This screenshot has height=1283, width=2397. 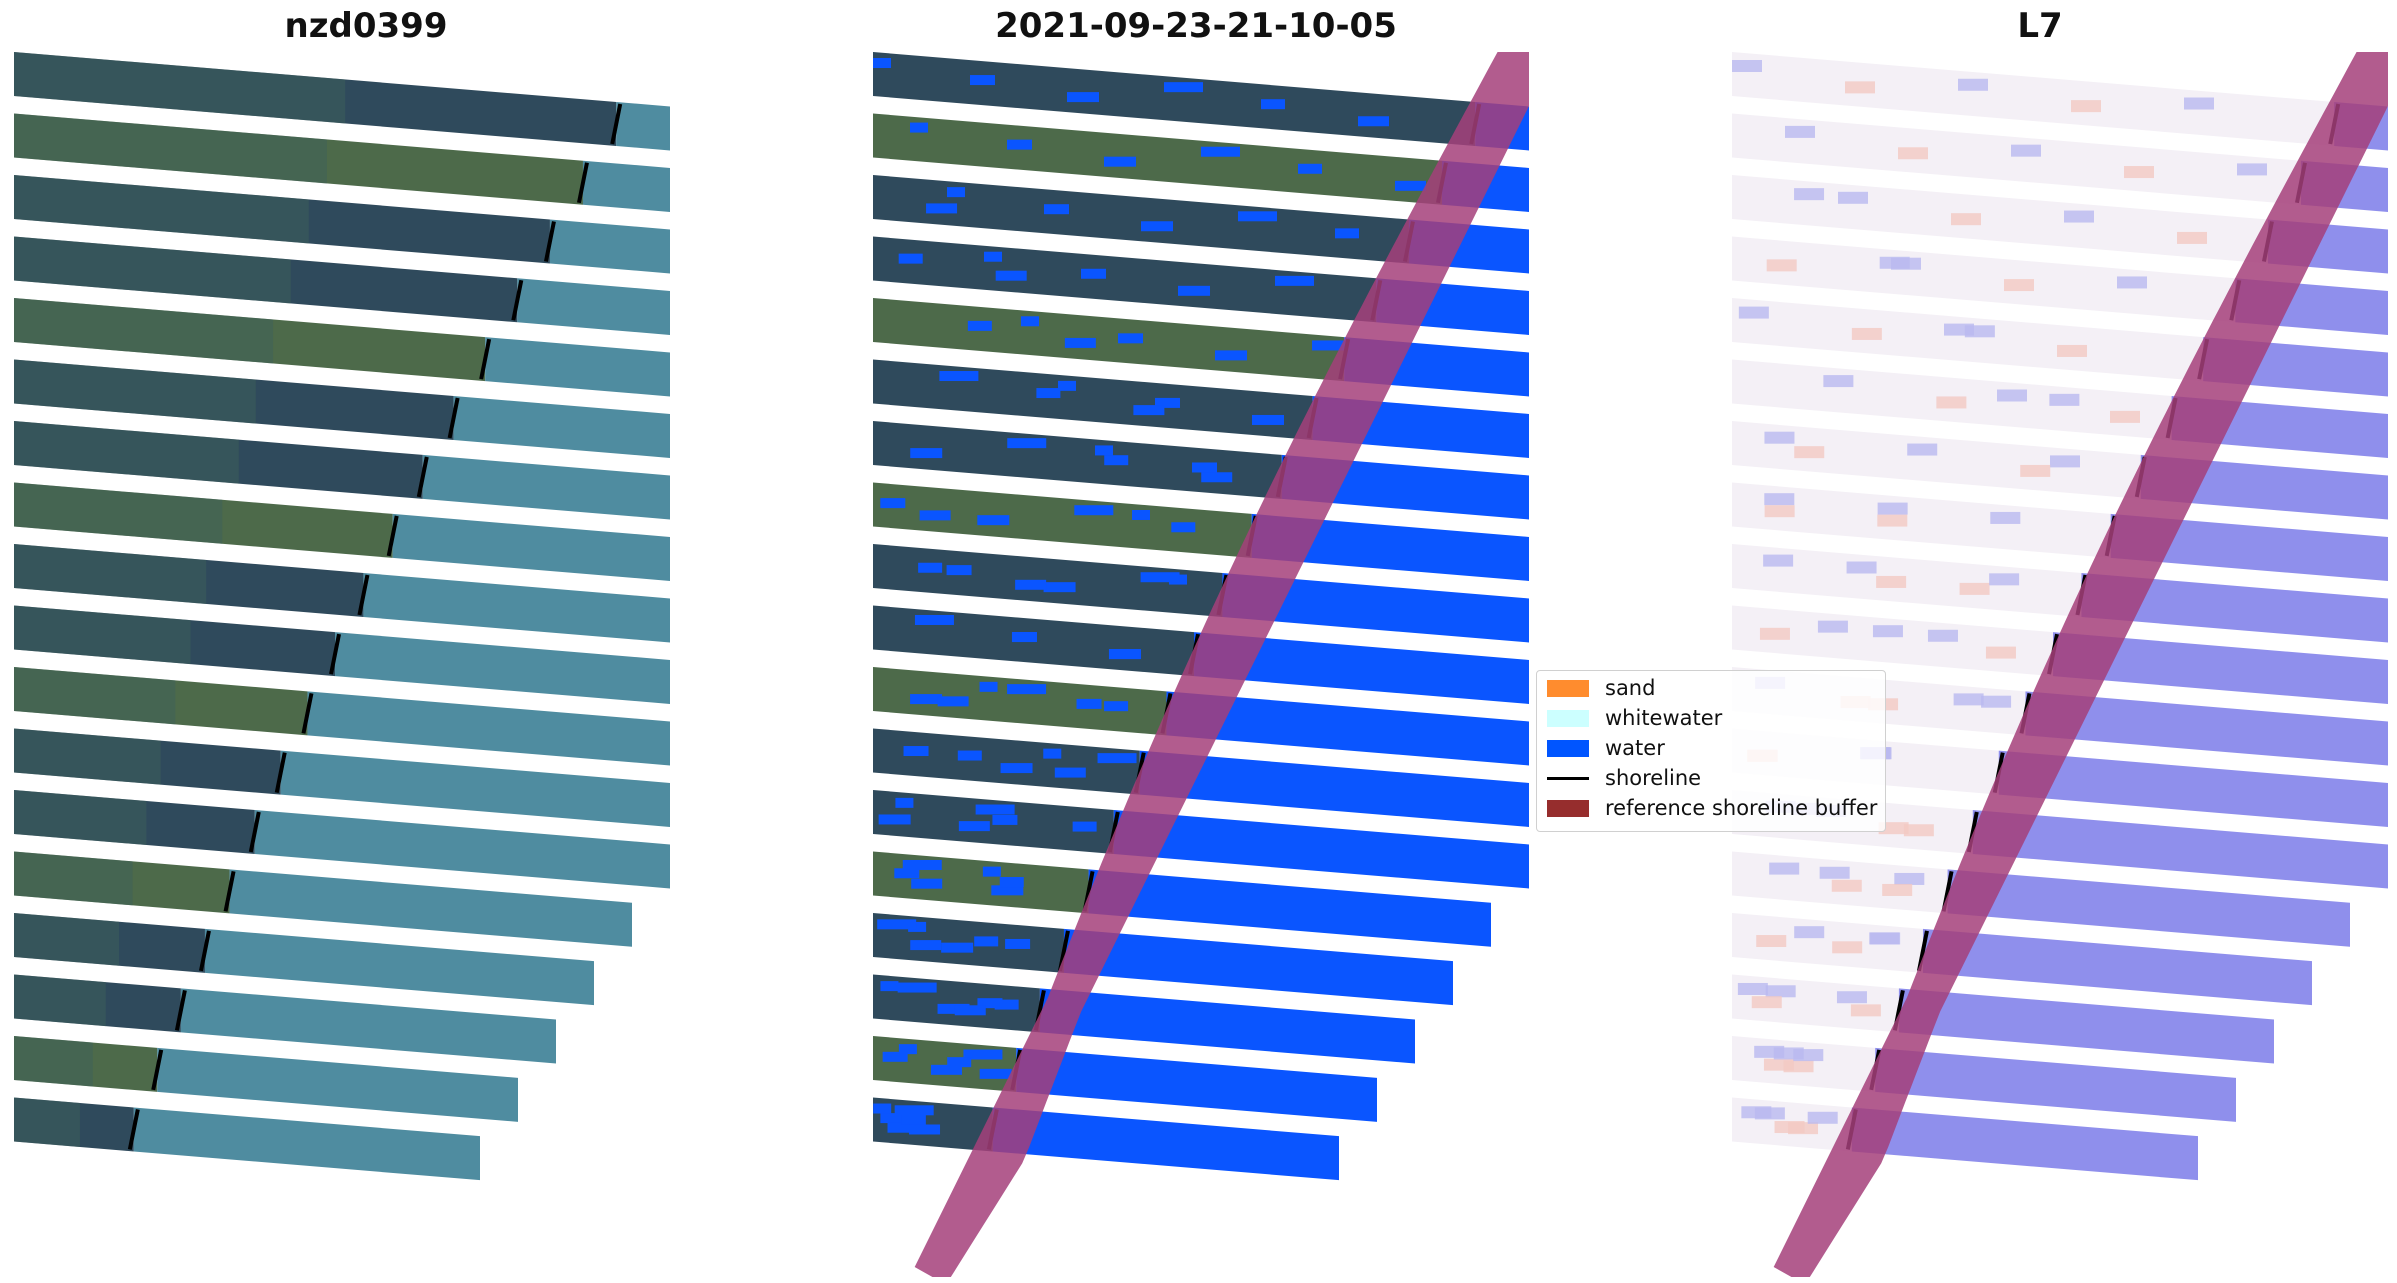 I want to click on buffer-swatch, so click(x=1568, y=808).